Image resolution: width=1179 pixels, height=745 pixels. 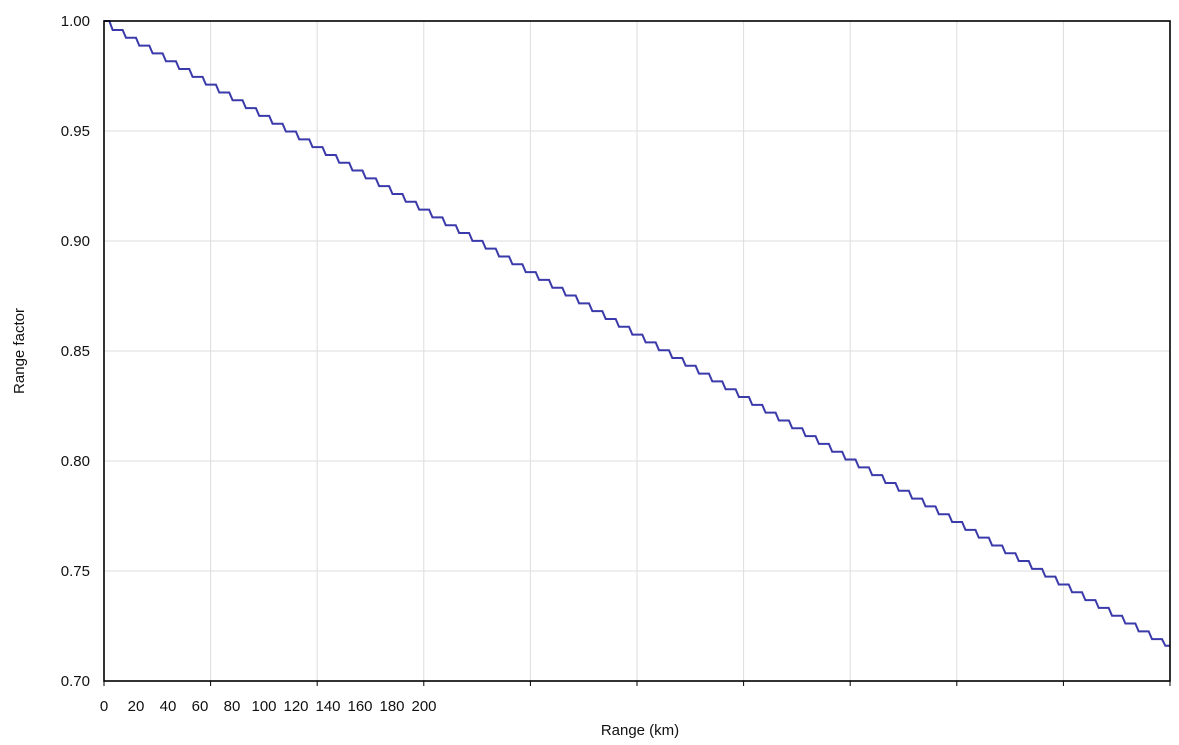 What do you see at coordinates (136, 706) in the screenshot?
I see `x-tick-label: 20` at bounding box center [136, 706].